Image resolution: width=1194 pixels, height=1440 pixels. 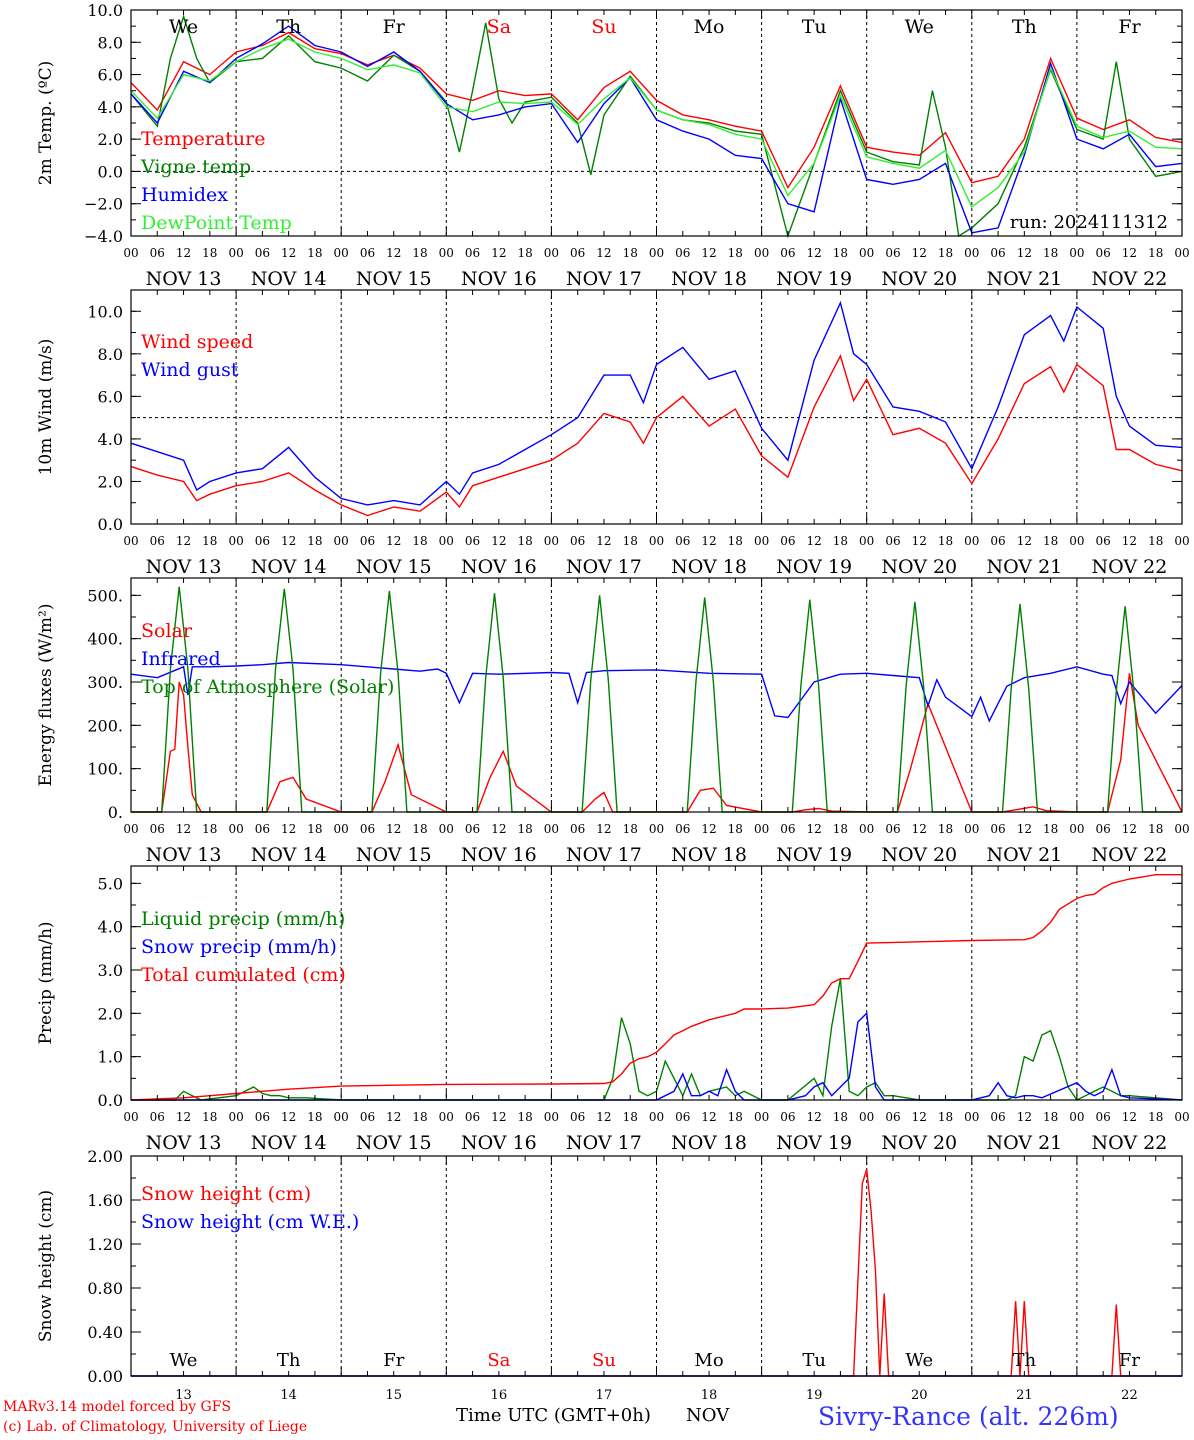 I want to click on y-tick-label: 100., so click(x=105, y=769).